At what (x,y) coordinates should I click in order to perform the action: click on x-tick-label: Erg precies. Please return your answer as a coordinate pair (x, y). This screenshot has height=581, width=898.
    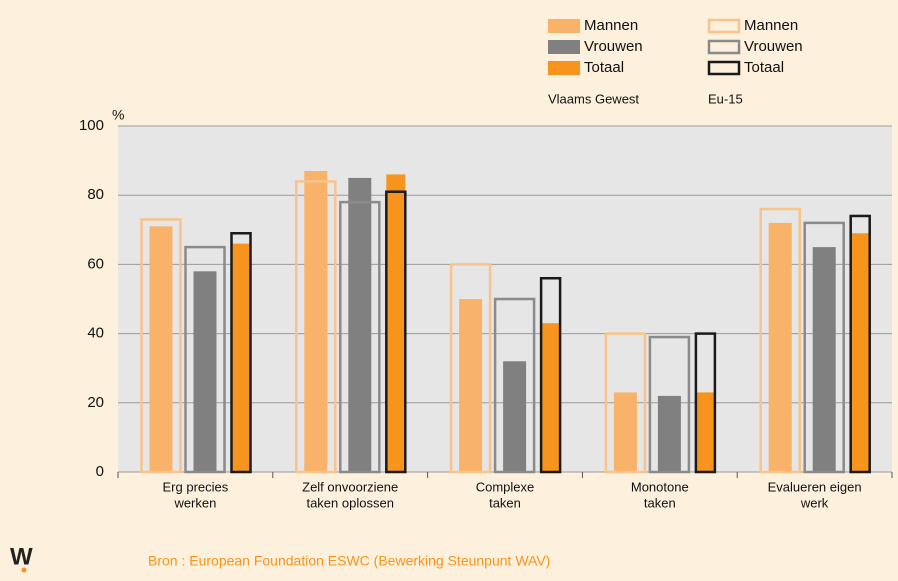
    Looking at the image, I should click on (196, 486).